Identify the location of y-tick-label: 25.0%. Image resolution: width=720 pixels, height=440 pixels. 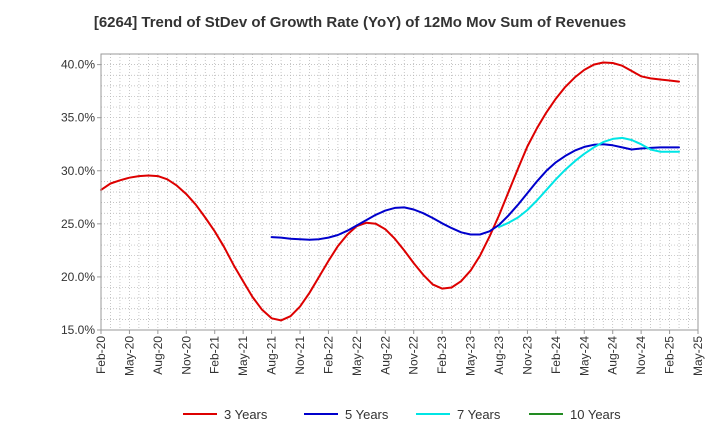
(78, 224).